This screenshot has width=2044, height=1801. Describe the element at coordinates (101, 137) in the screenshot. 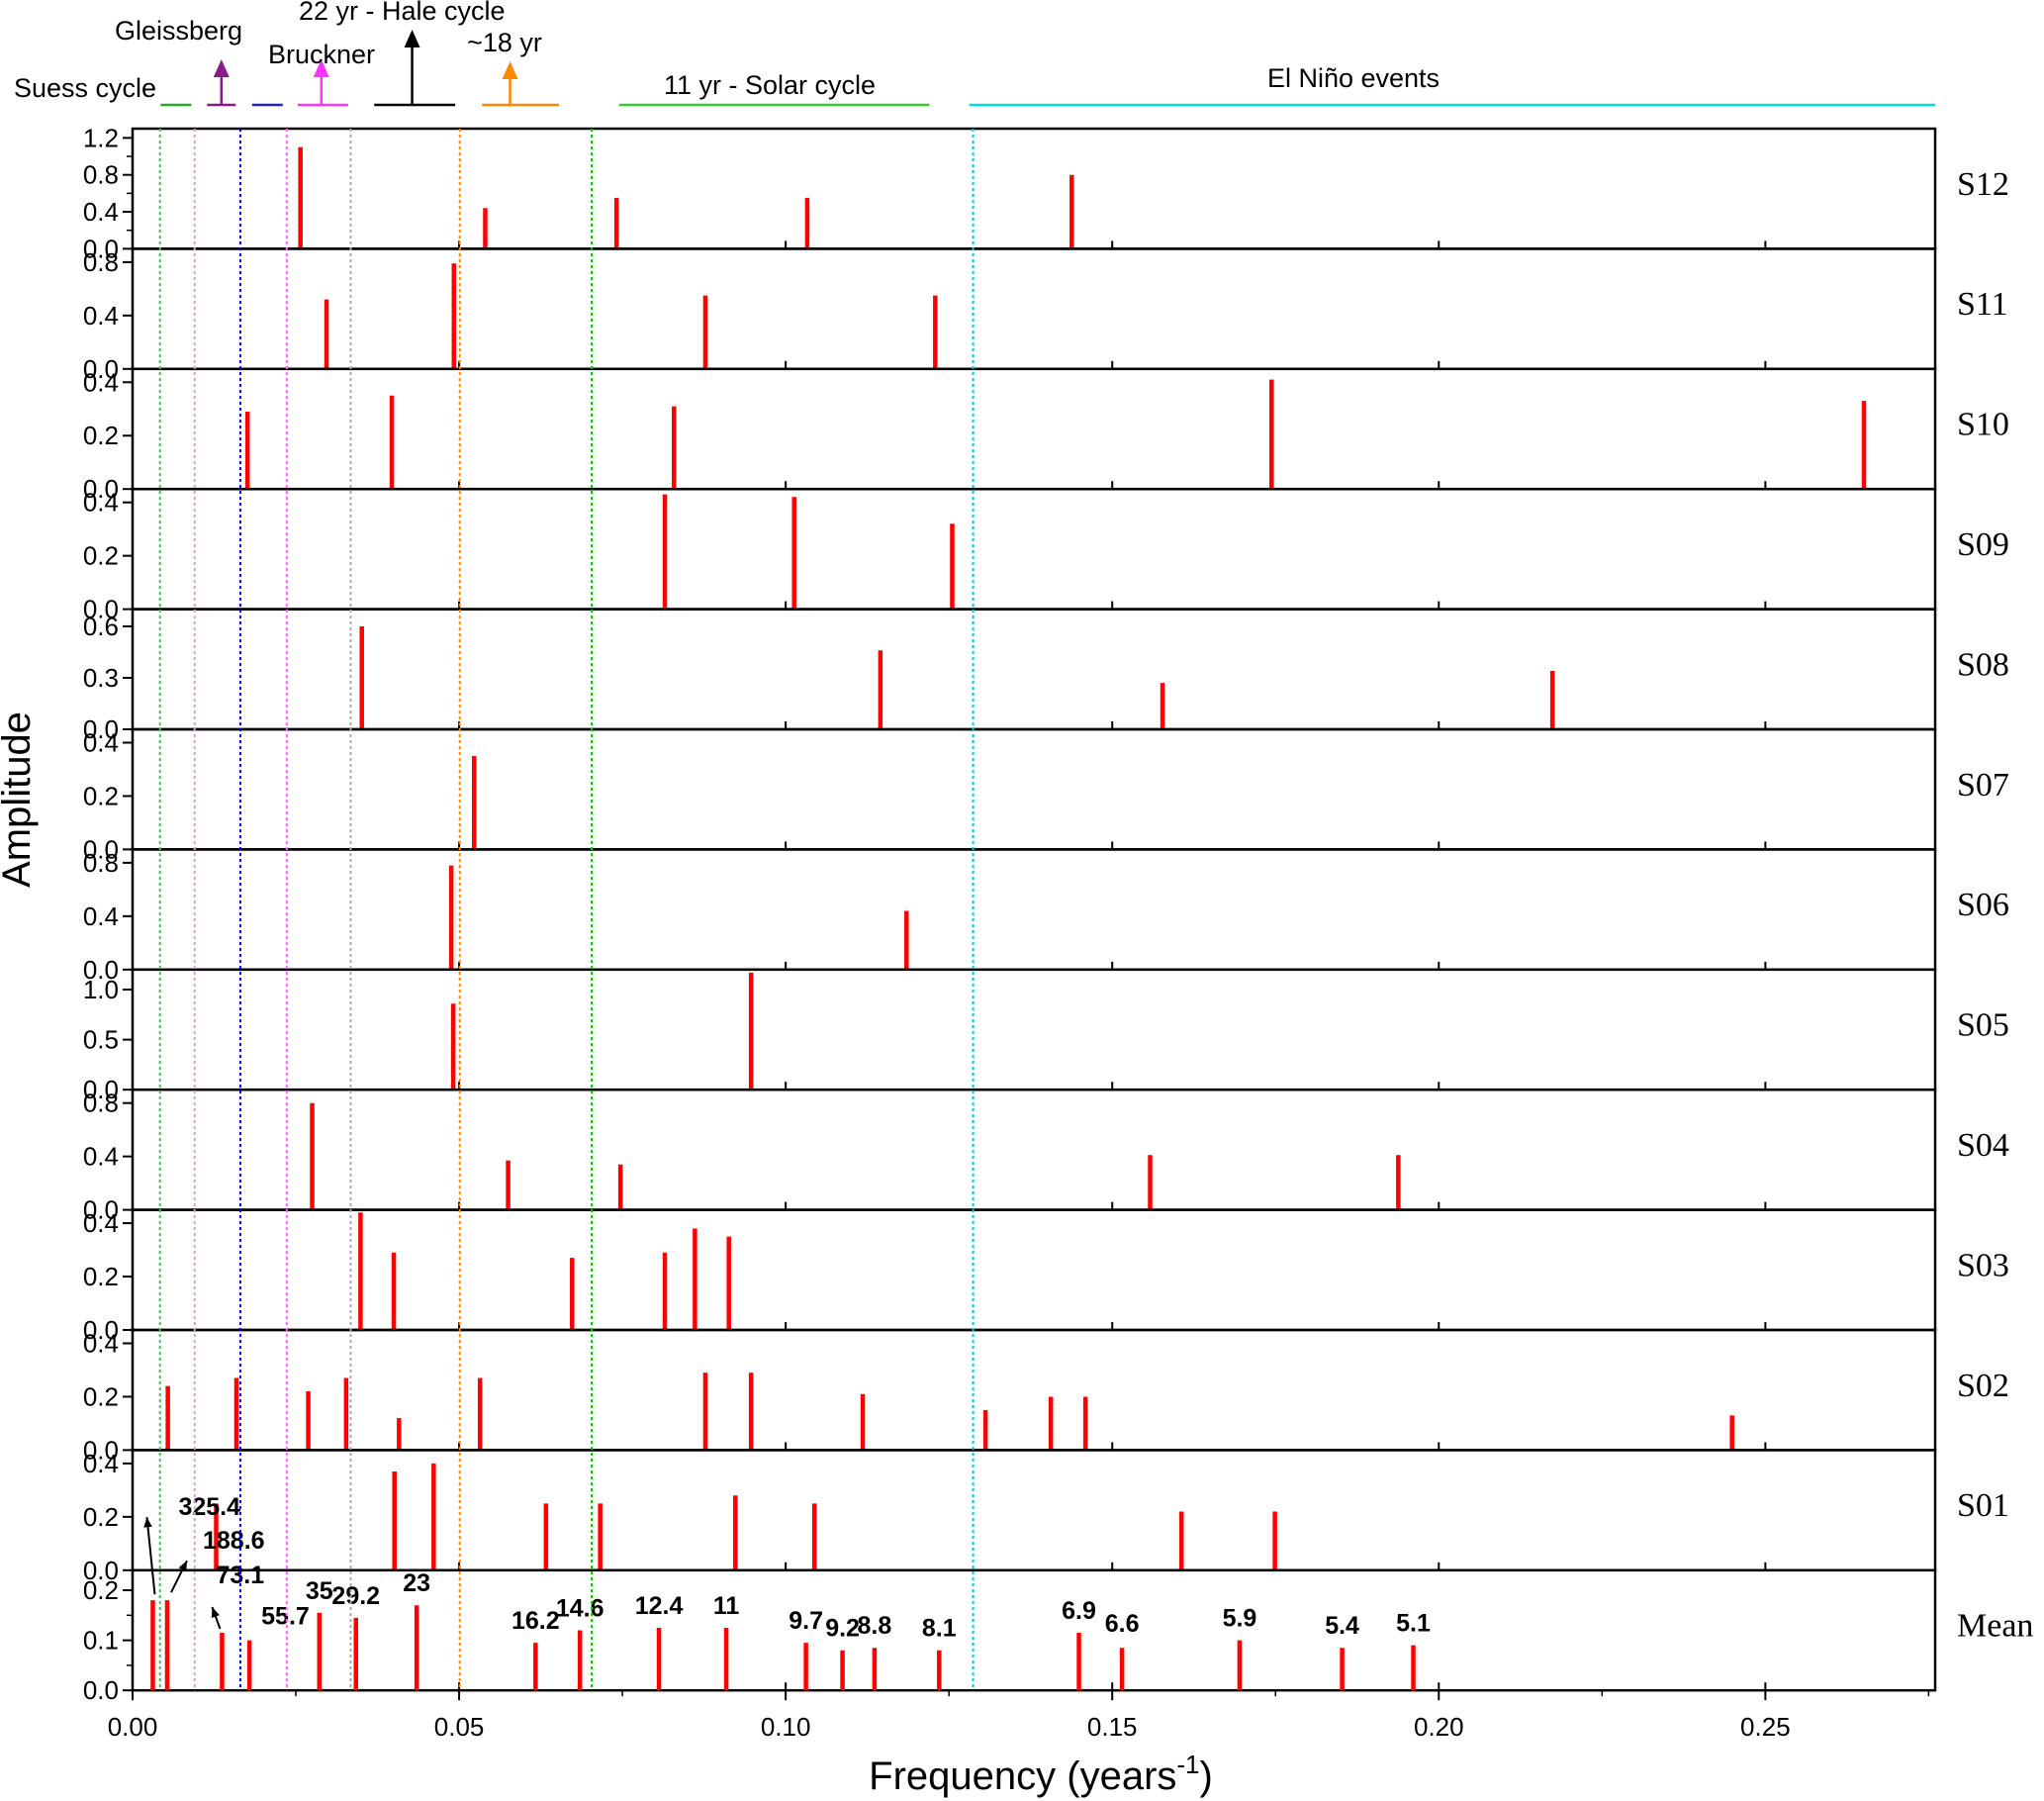

I see `y-tick-label: 1.2` at that location.